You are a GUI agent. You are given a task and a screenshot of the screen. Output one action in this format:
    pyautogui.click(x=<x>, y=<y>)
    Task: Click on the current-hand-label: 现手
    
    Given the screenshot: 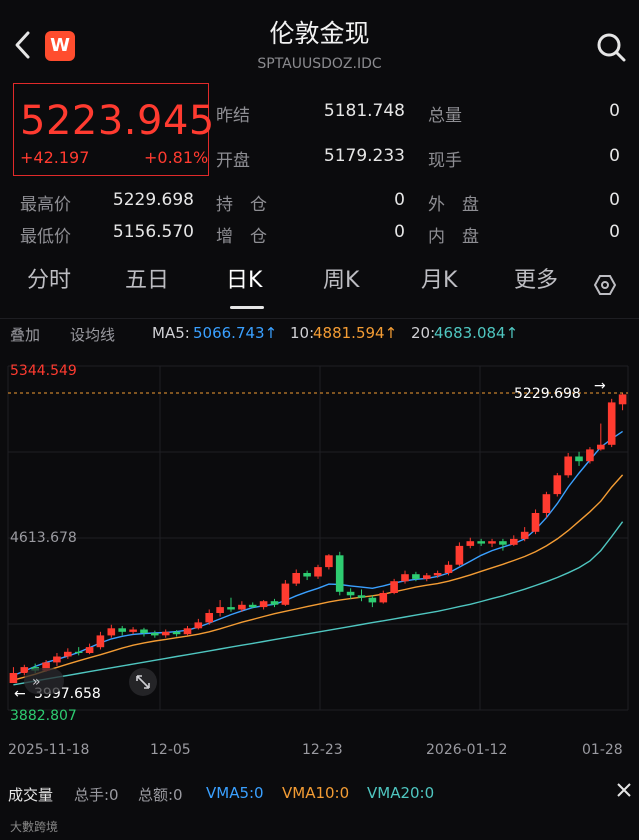 What is the action you would take?
    pyautogui.click(x=445, y=161)
    